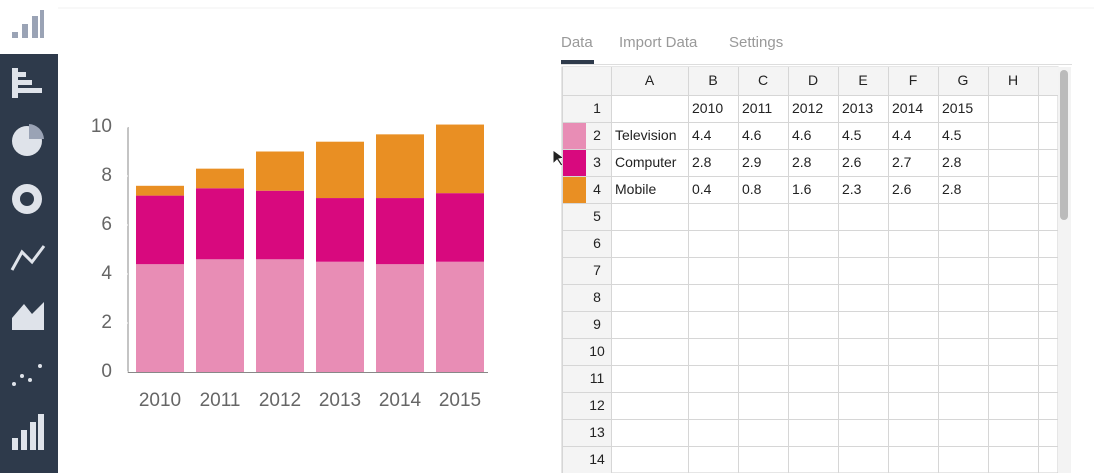 The height and width of the screenshot is (473, 1094). Describe the element at coordinates (862, 80) in the screenshot. I see `column-header: E` at that location.